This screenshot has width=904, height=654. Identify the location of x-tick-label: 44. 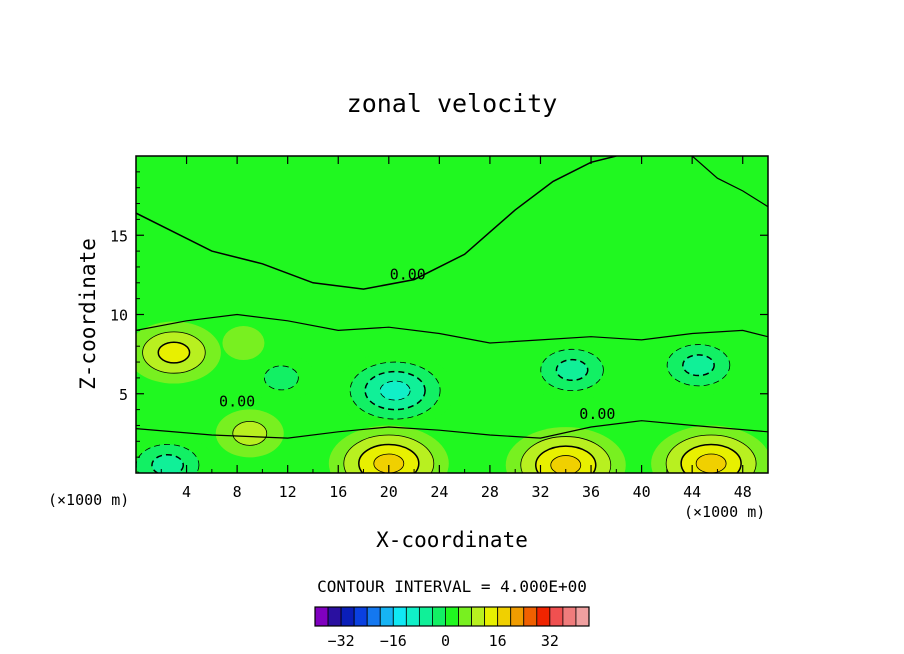
(692, 492).